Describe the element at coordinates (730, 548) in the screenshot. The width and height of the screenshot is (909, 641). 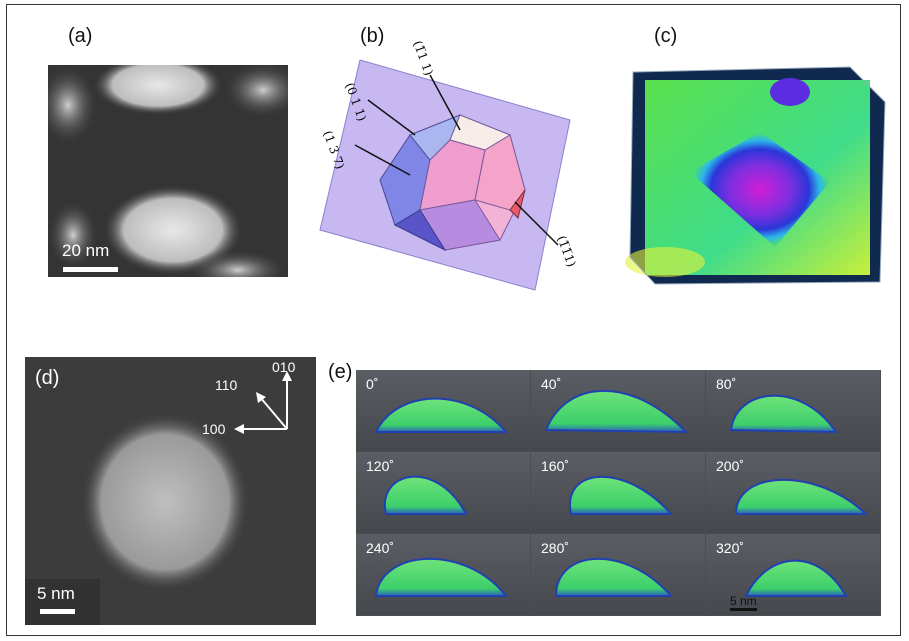
I see `angle-label-8: 320˚` at that location.